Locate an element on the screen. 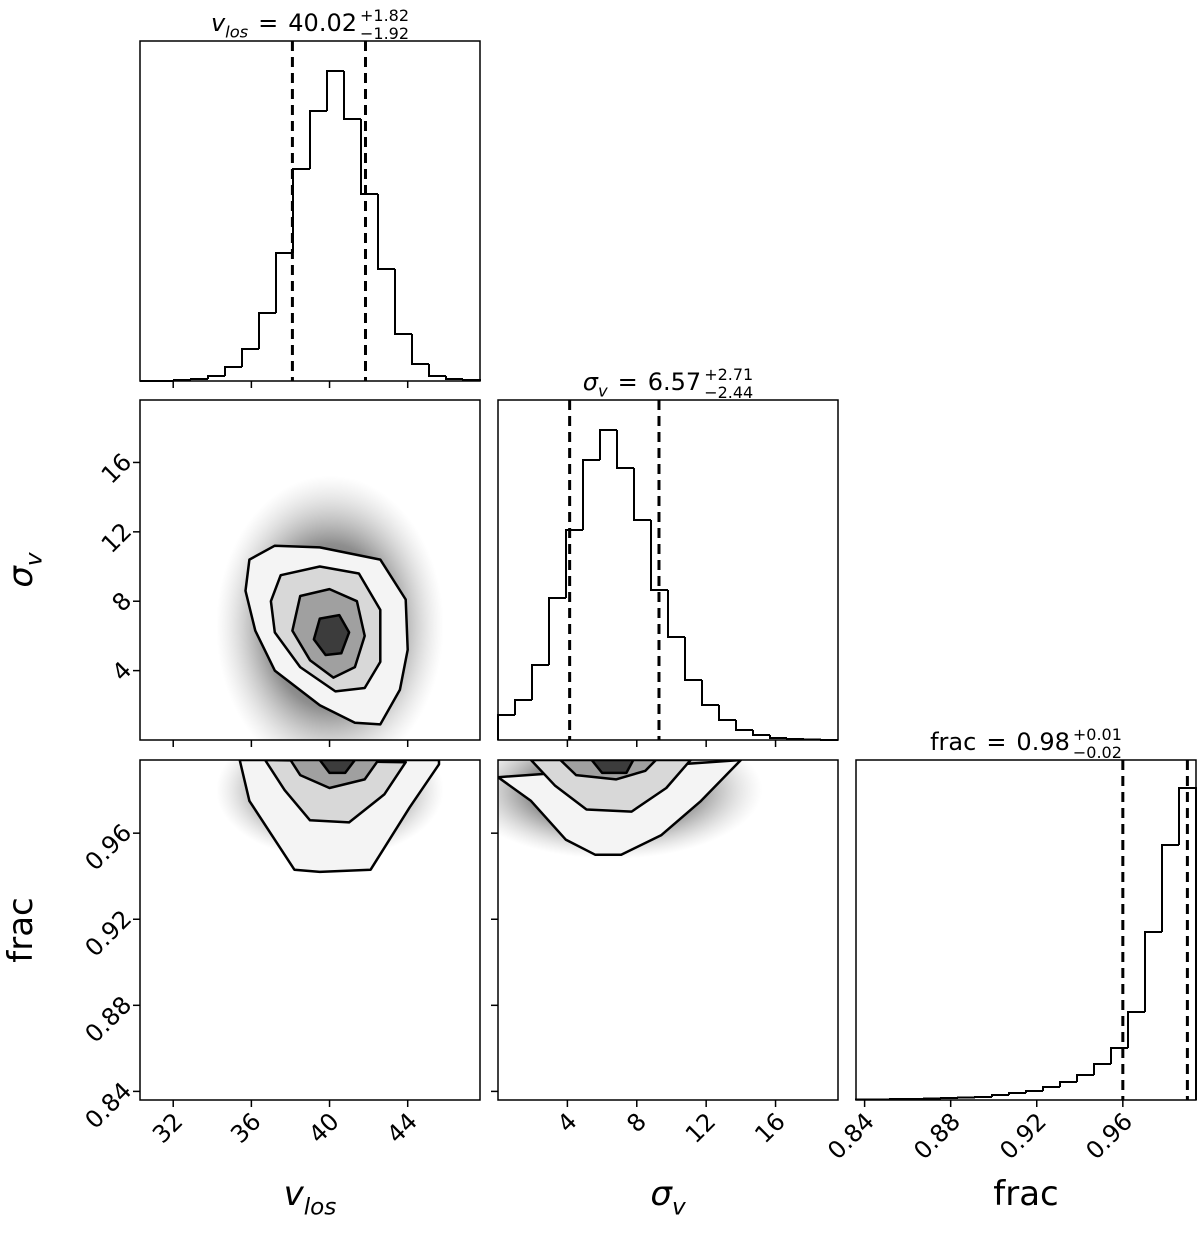  x-tick-label: 8 is located at coordinates (636, 1122).